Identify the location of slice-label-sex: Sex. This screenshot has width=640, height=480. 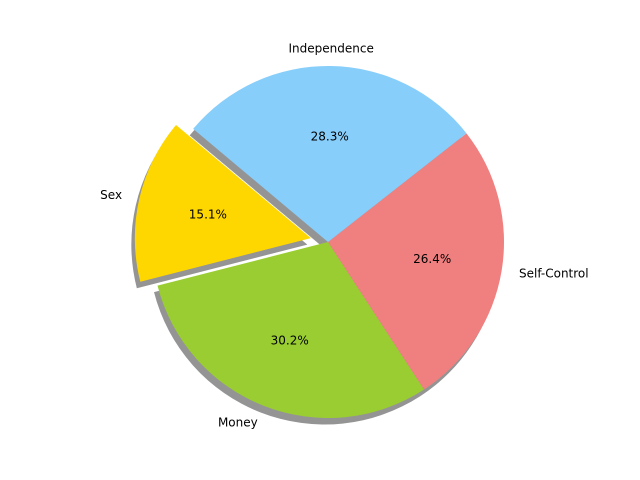
(111, 195).